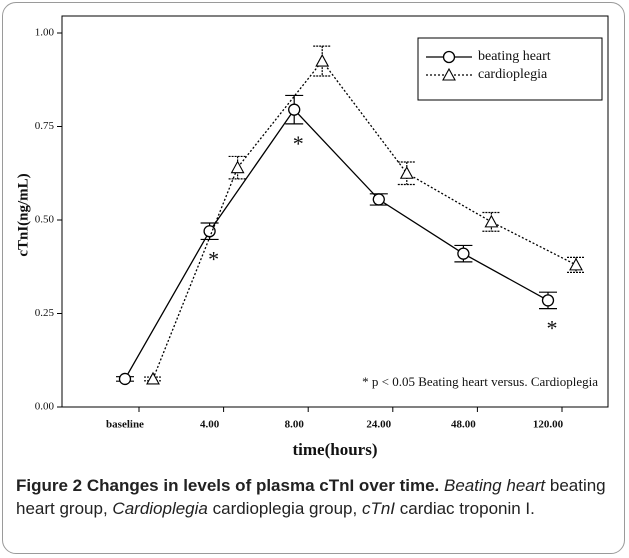  What do you see at coordinates (378, 508) in the screenshot?
I see `caption-text: cTnI` at bounding box center [378, 508].